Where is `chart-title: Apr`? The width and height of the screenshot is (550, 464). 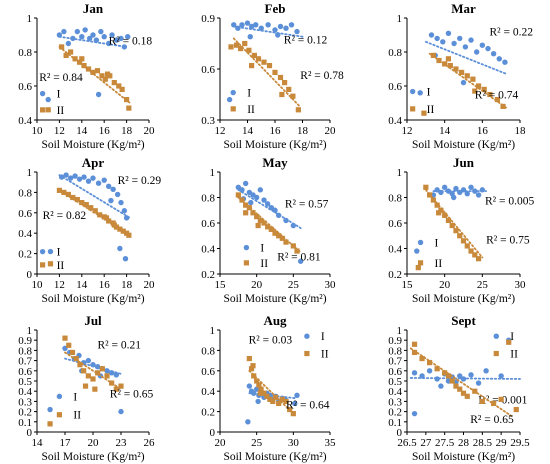
chart-title: Apr is located at coordinates (93, 162).